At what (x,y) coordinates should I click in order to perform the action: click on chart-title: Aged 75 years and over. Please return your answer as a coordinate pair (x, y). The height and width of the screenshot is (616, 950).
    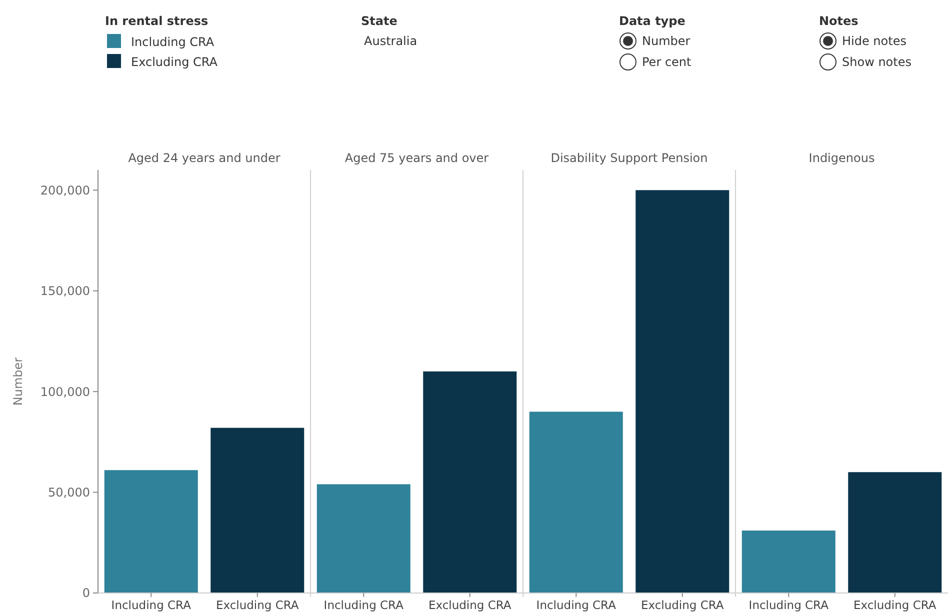
    Looking at the image, I should click on (416, 158).